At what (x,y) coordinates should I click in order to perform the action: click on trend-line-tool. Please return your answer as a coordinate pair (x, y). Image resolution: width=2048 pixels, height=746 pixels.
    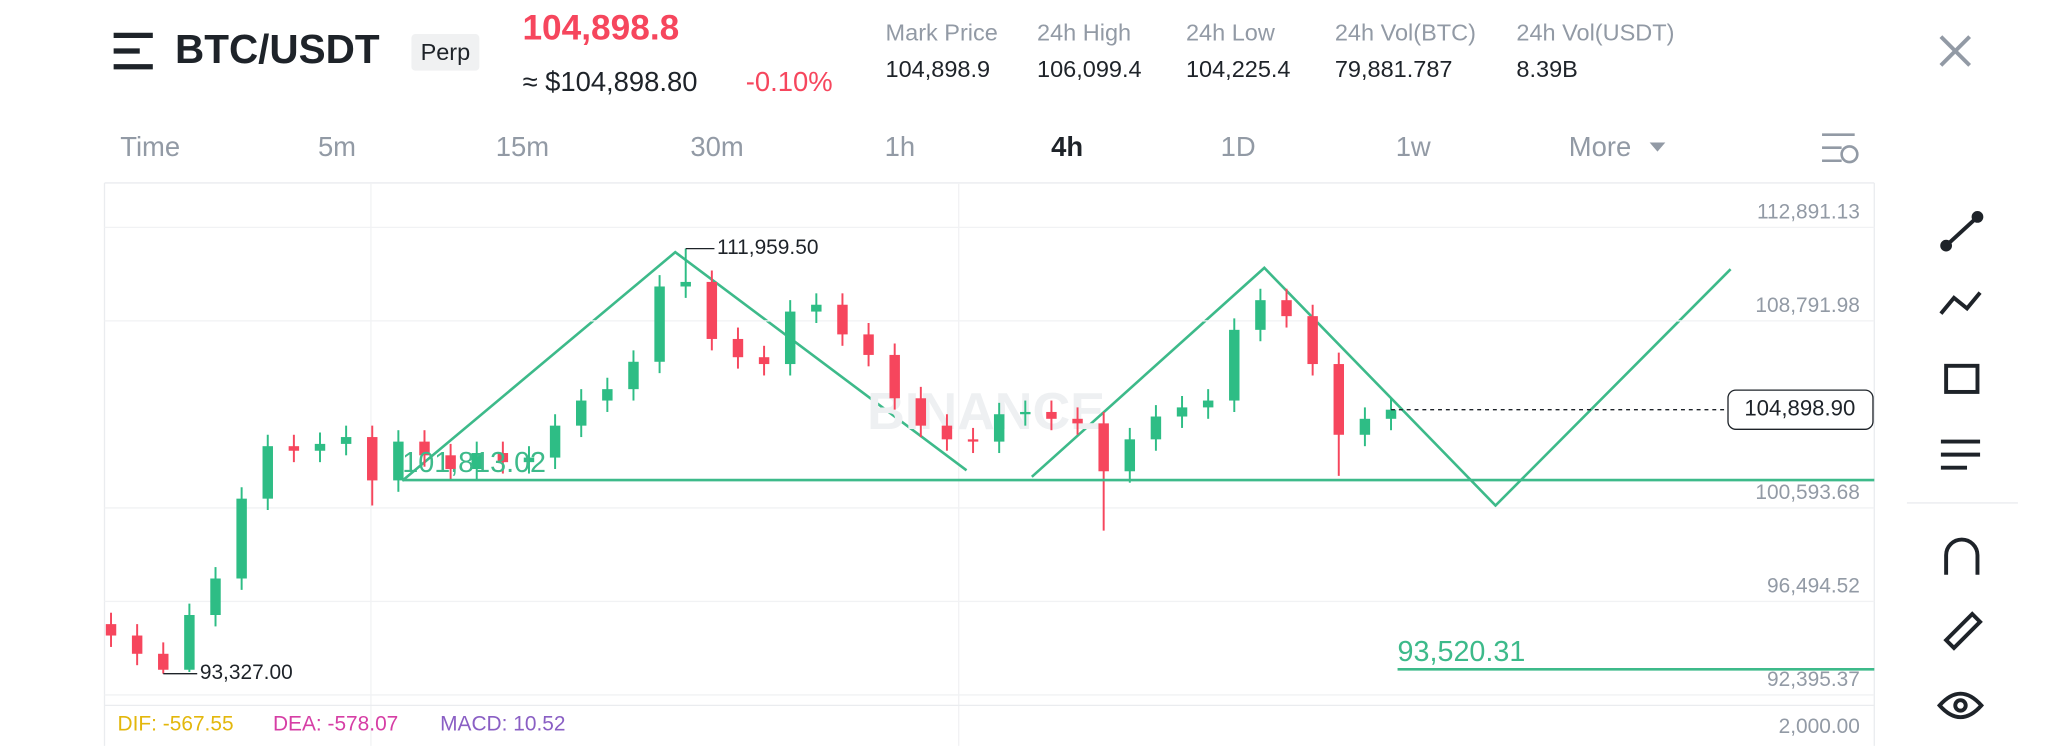
    Looking at the image, I should click on (1962, 231).